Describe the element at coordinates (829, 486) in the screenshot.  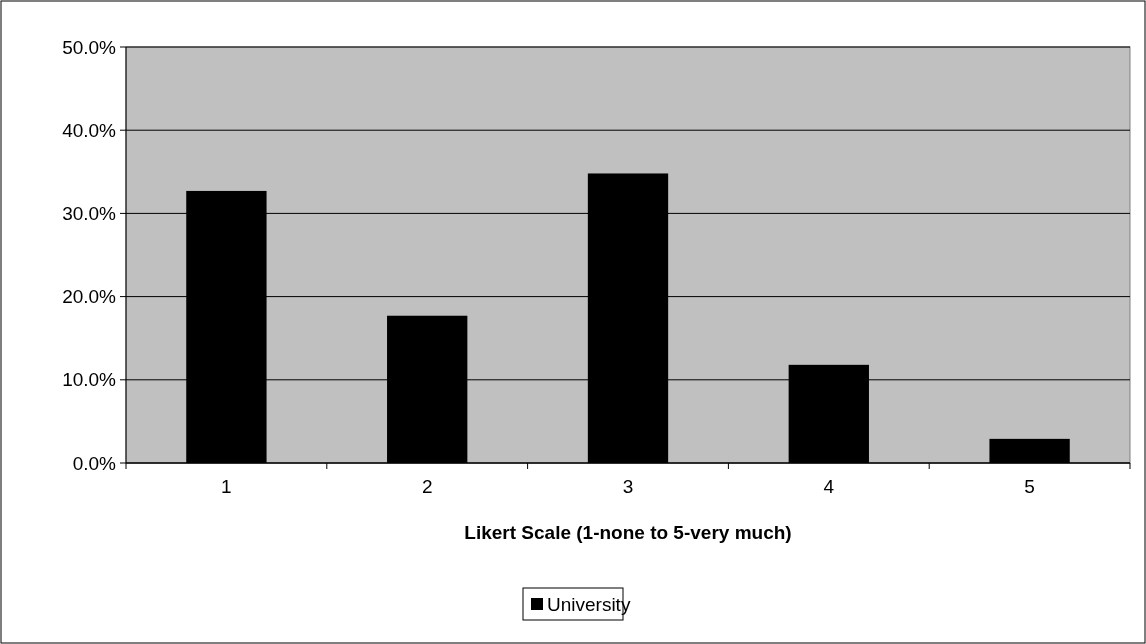
I see `x-tick-label: 4` at that location.